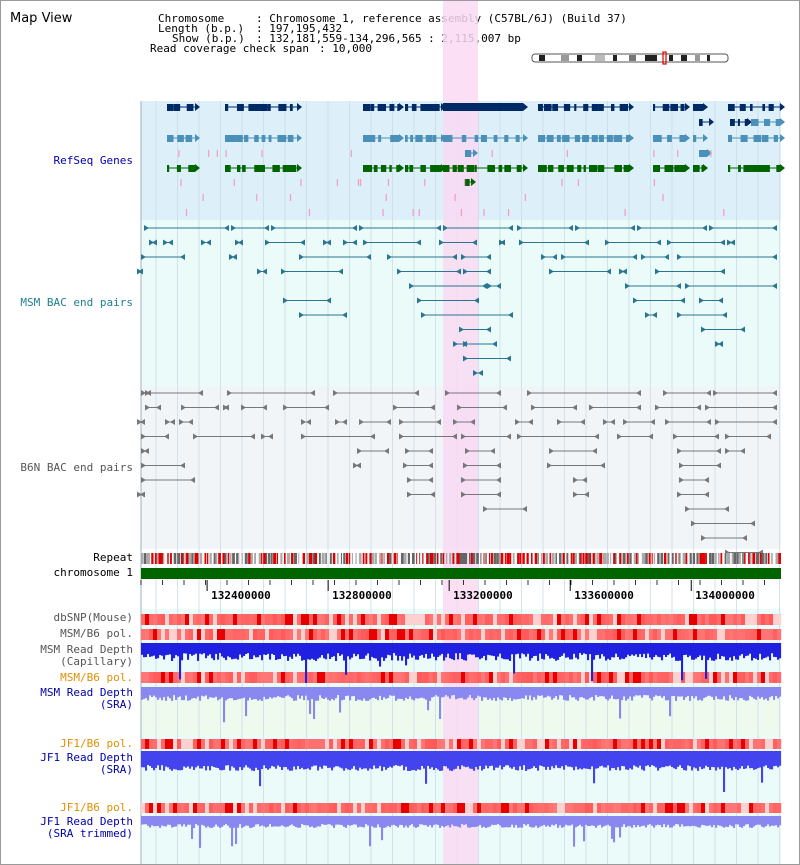 The image size is (800, 865). I want to click on refseq-gene-row1-exon, so click(586, 107).